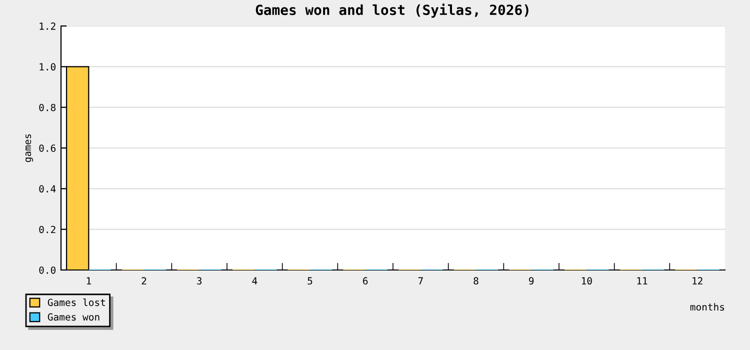 The height and width of the screenshot is (350, 750). Describe the element at coordinates (144, 280) in the screenshot. I see `x-tick-label: 2` at that location.